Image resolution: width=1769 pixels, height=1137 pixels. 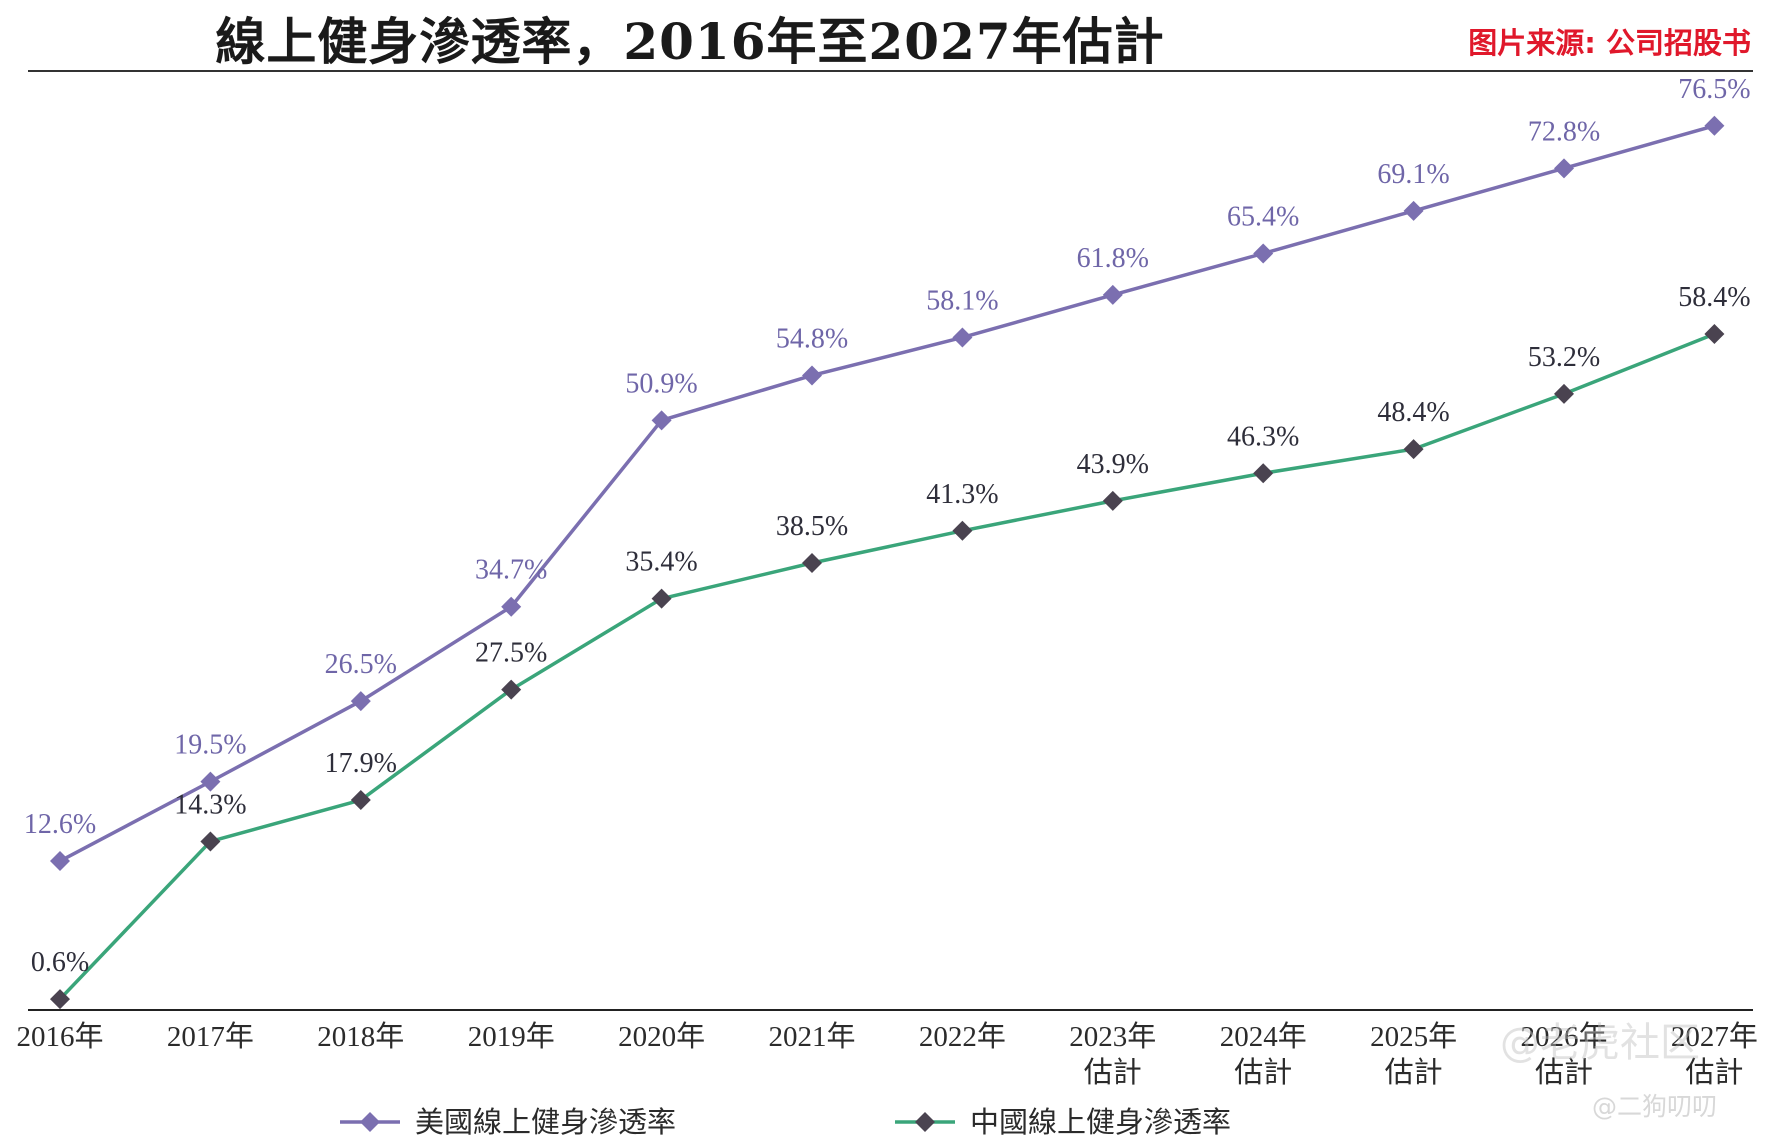 I want to click on data-label-2-8: 43.9%, so click(x=1113, y=464).